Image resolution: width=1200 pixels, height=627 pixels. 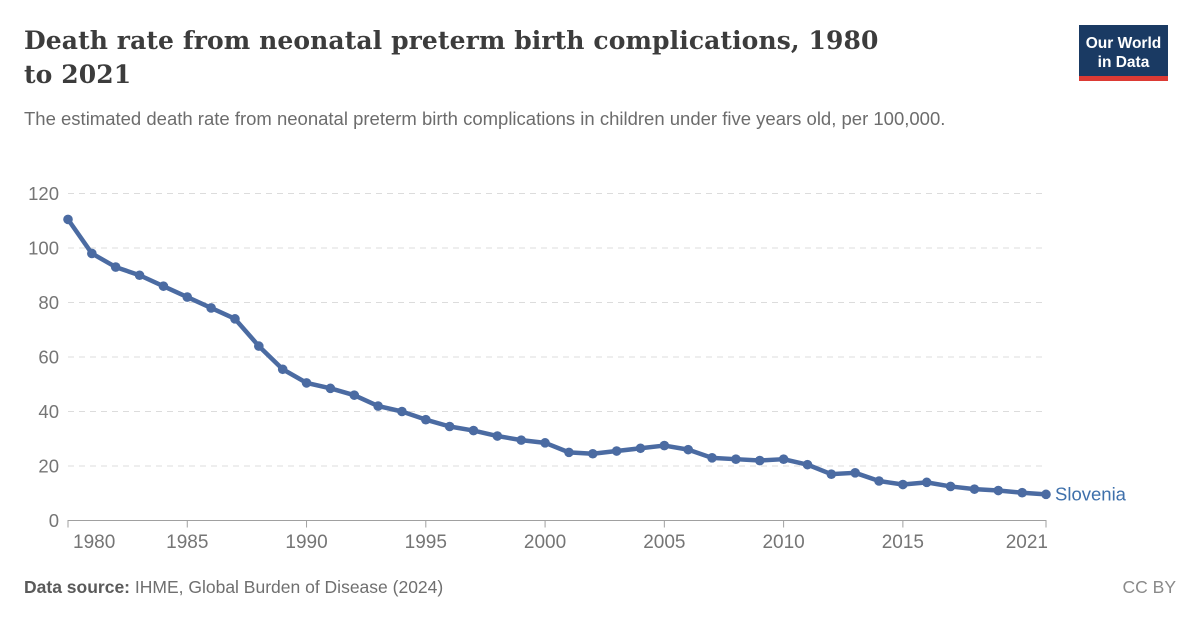 I want to click on x-axis-tick-label: 1995, so click(x=426, y=542).